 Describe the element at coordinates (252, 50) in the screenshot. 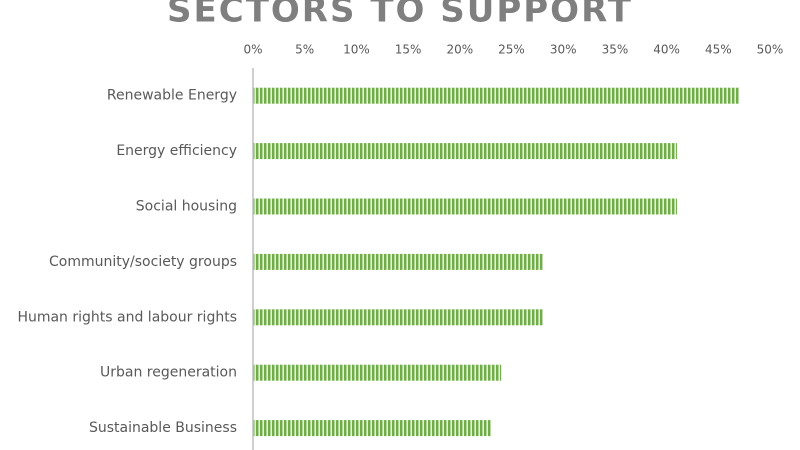

I see `x-tick-label: 0%` at that location.